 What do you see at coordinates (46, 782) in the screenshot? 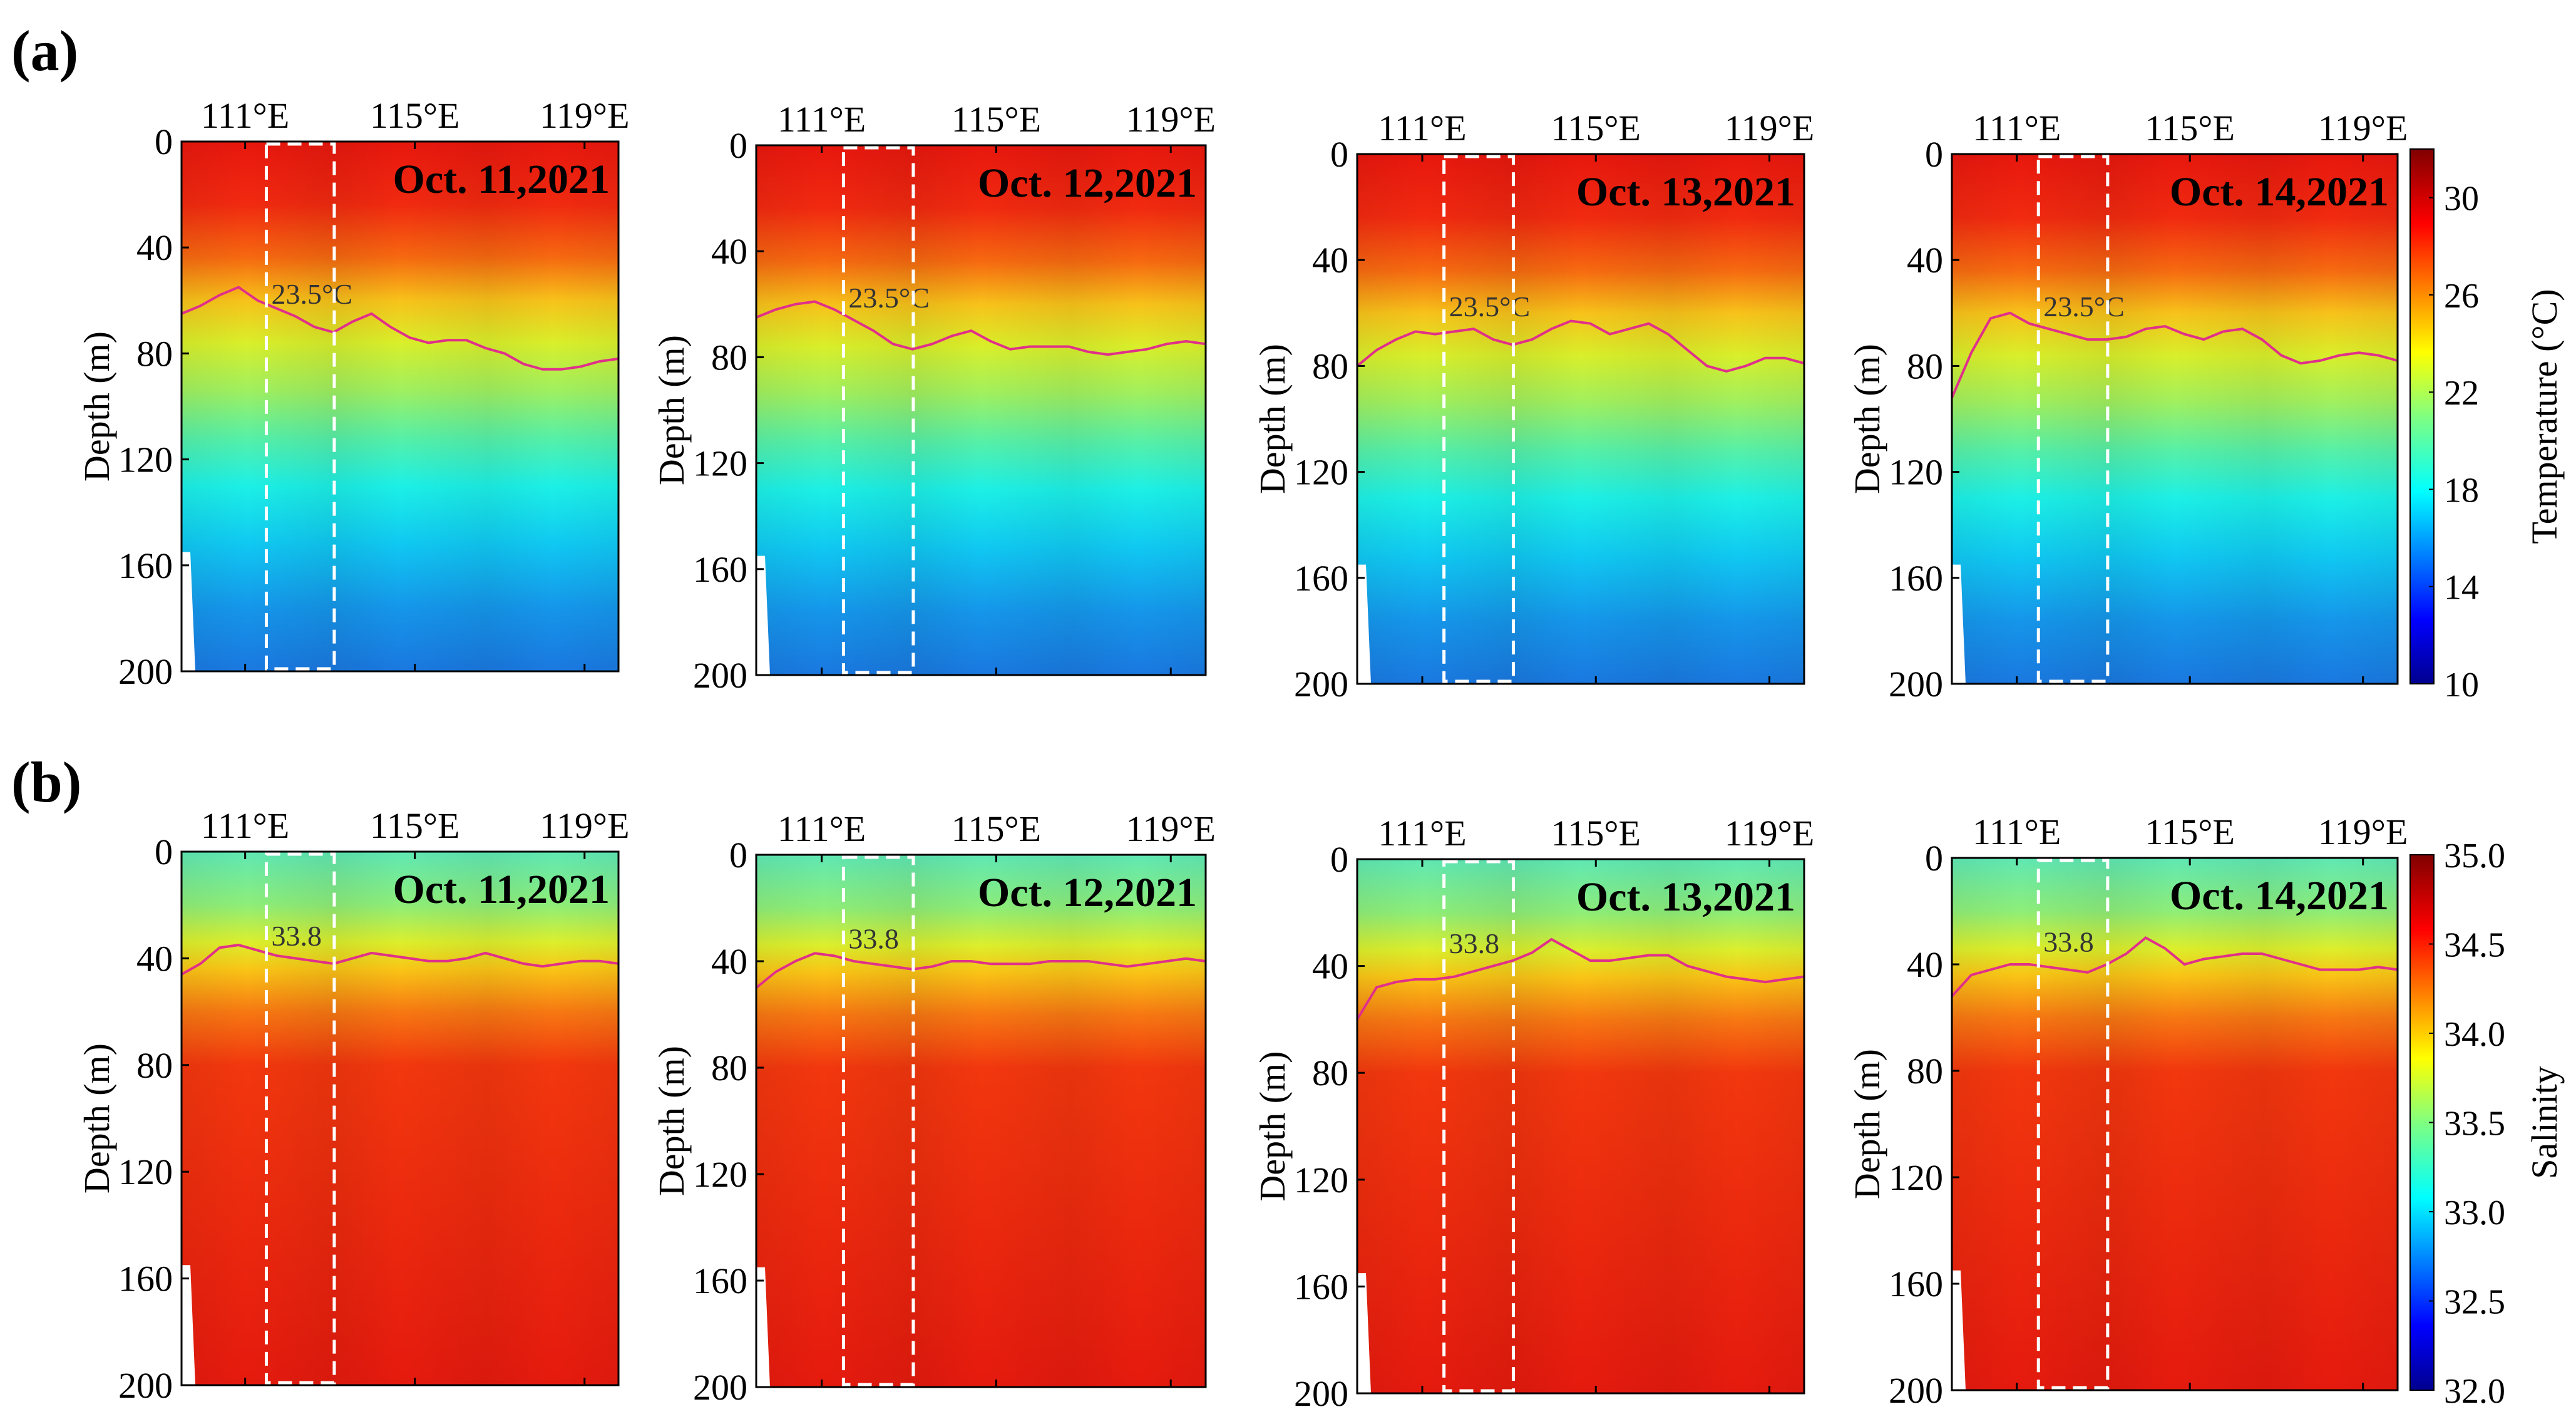
I see `panel-letter-b: (b)` at bounding box center [46, 782].